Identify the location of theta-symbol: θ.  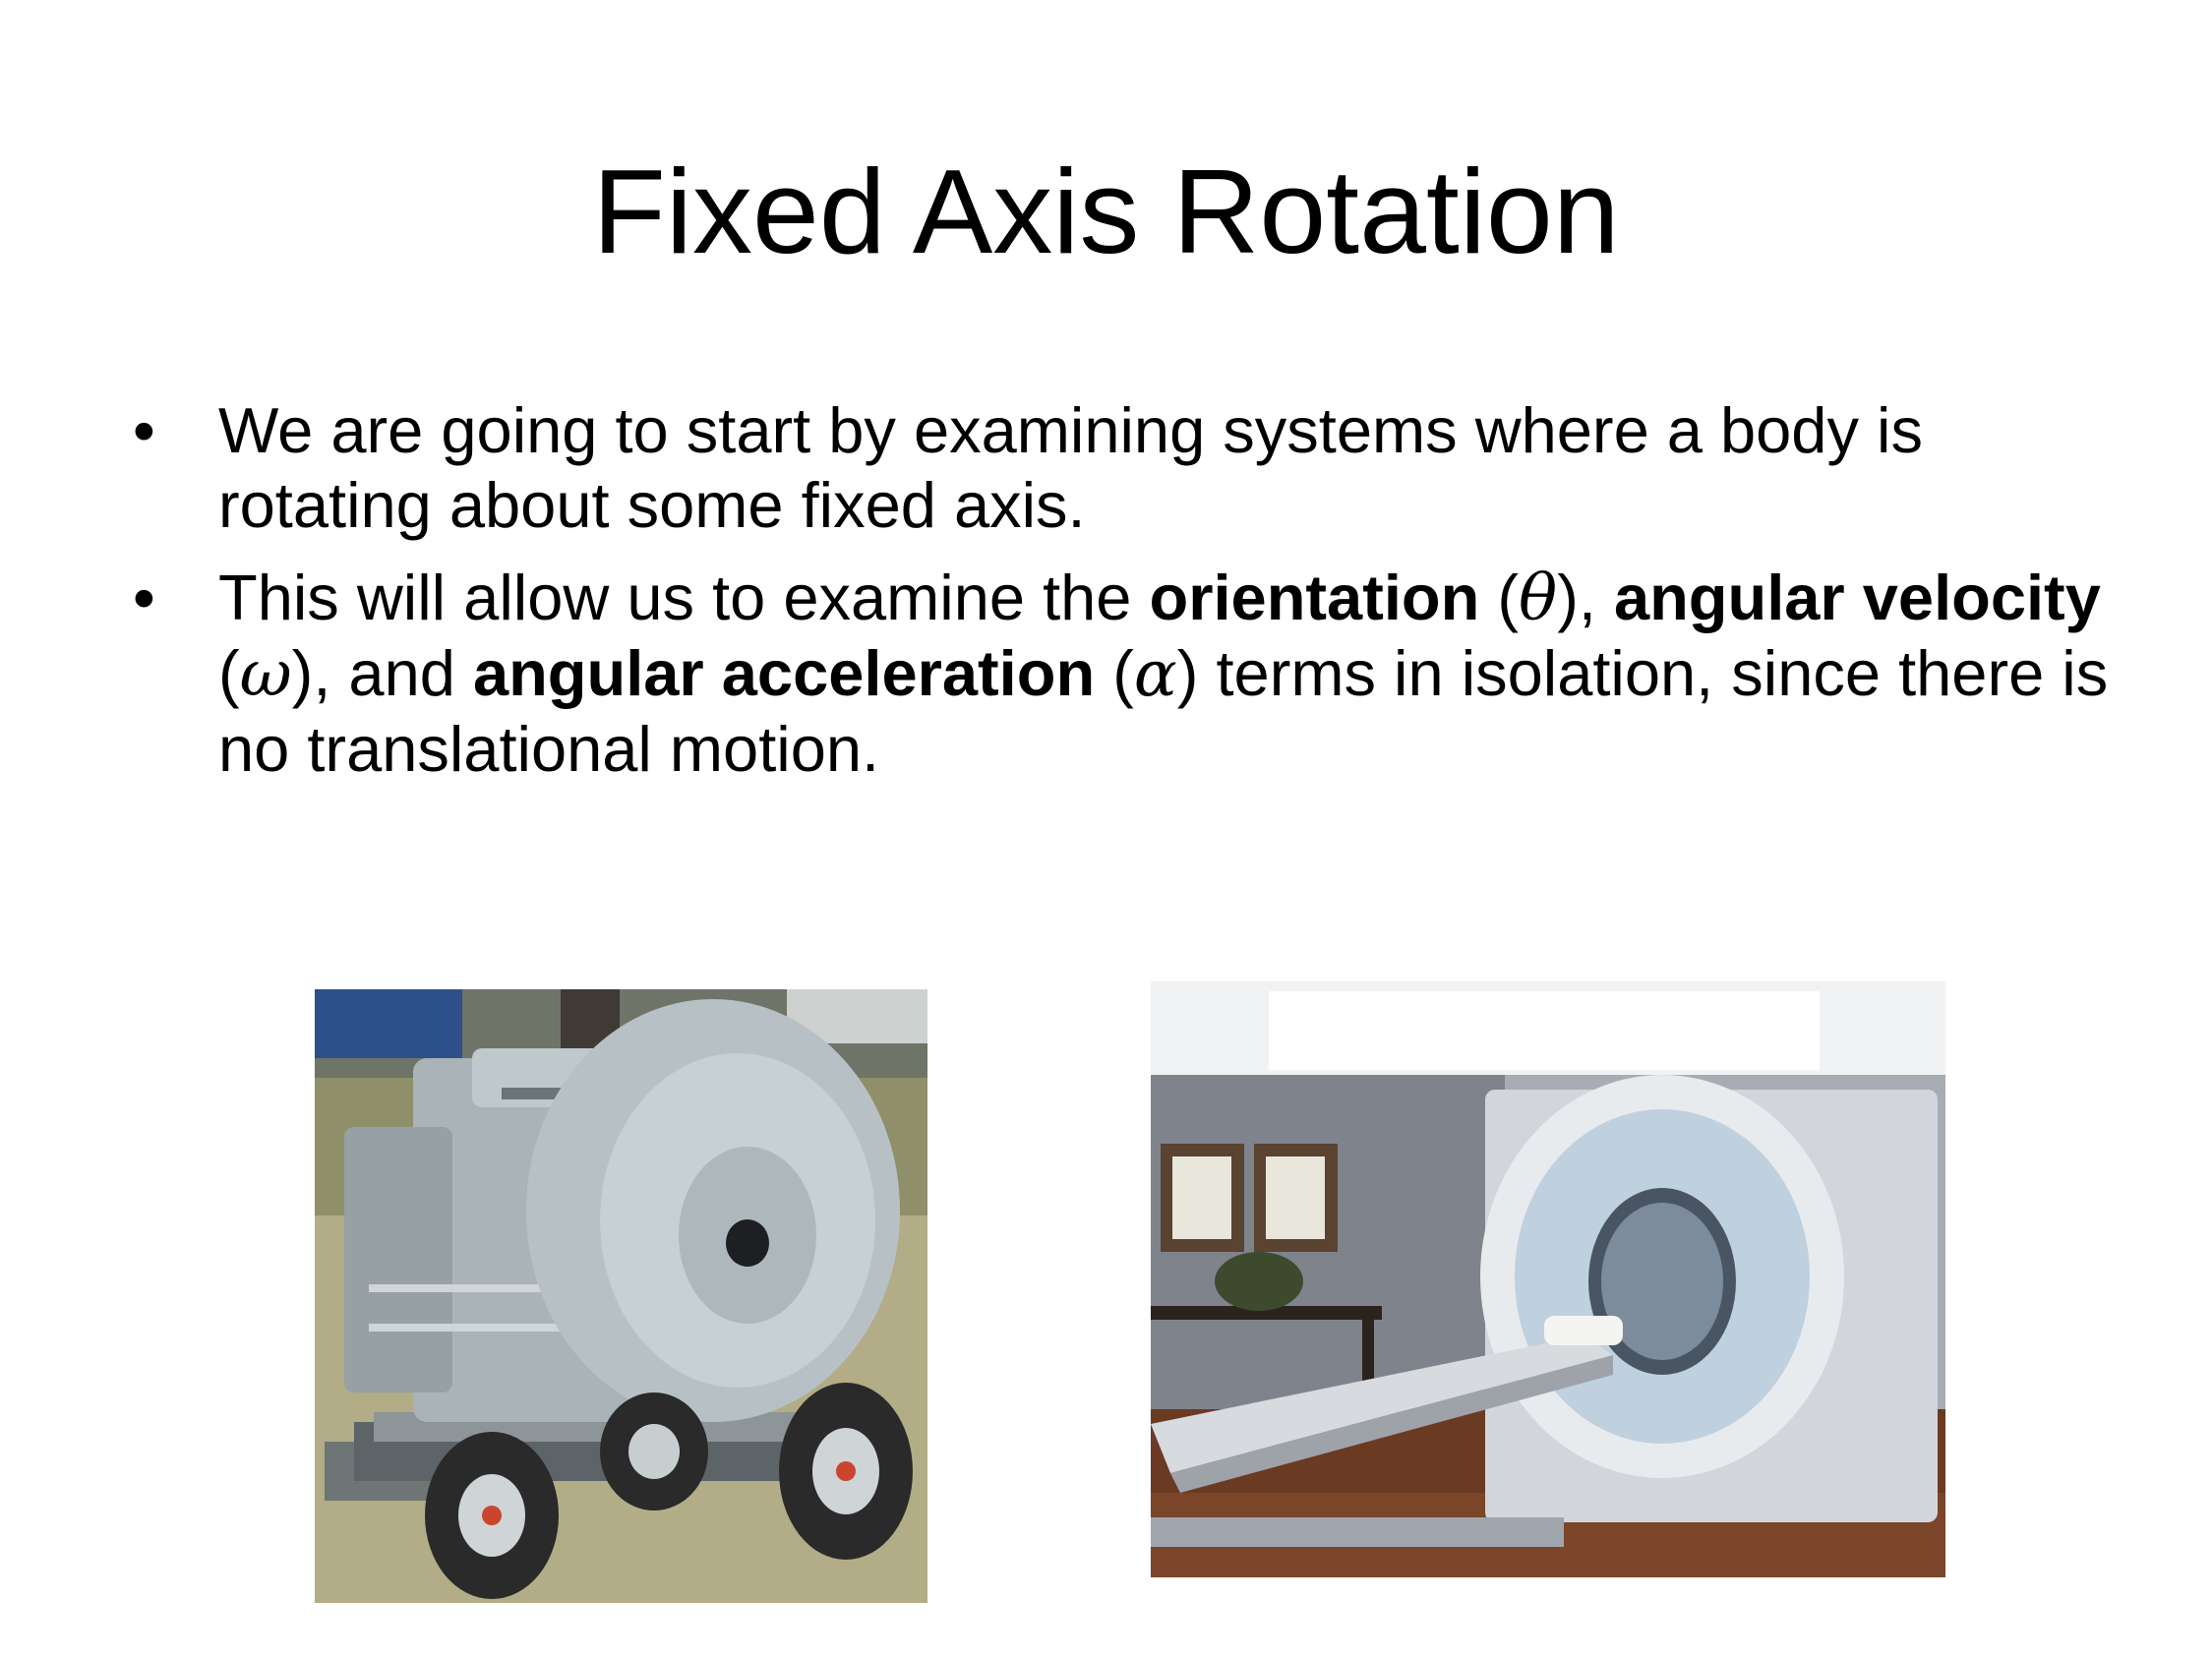
(1538, 598).